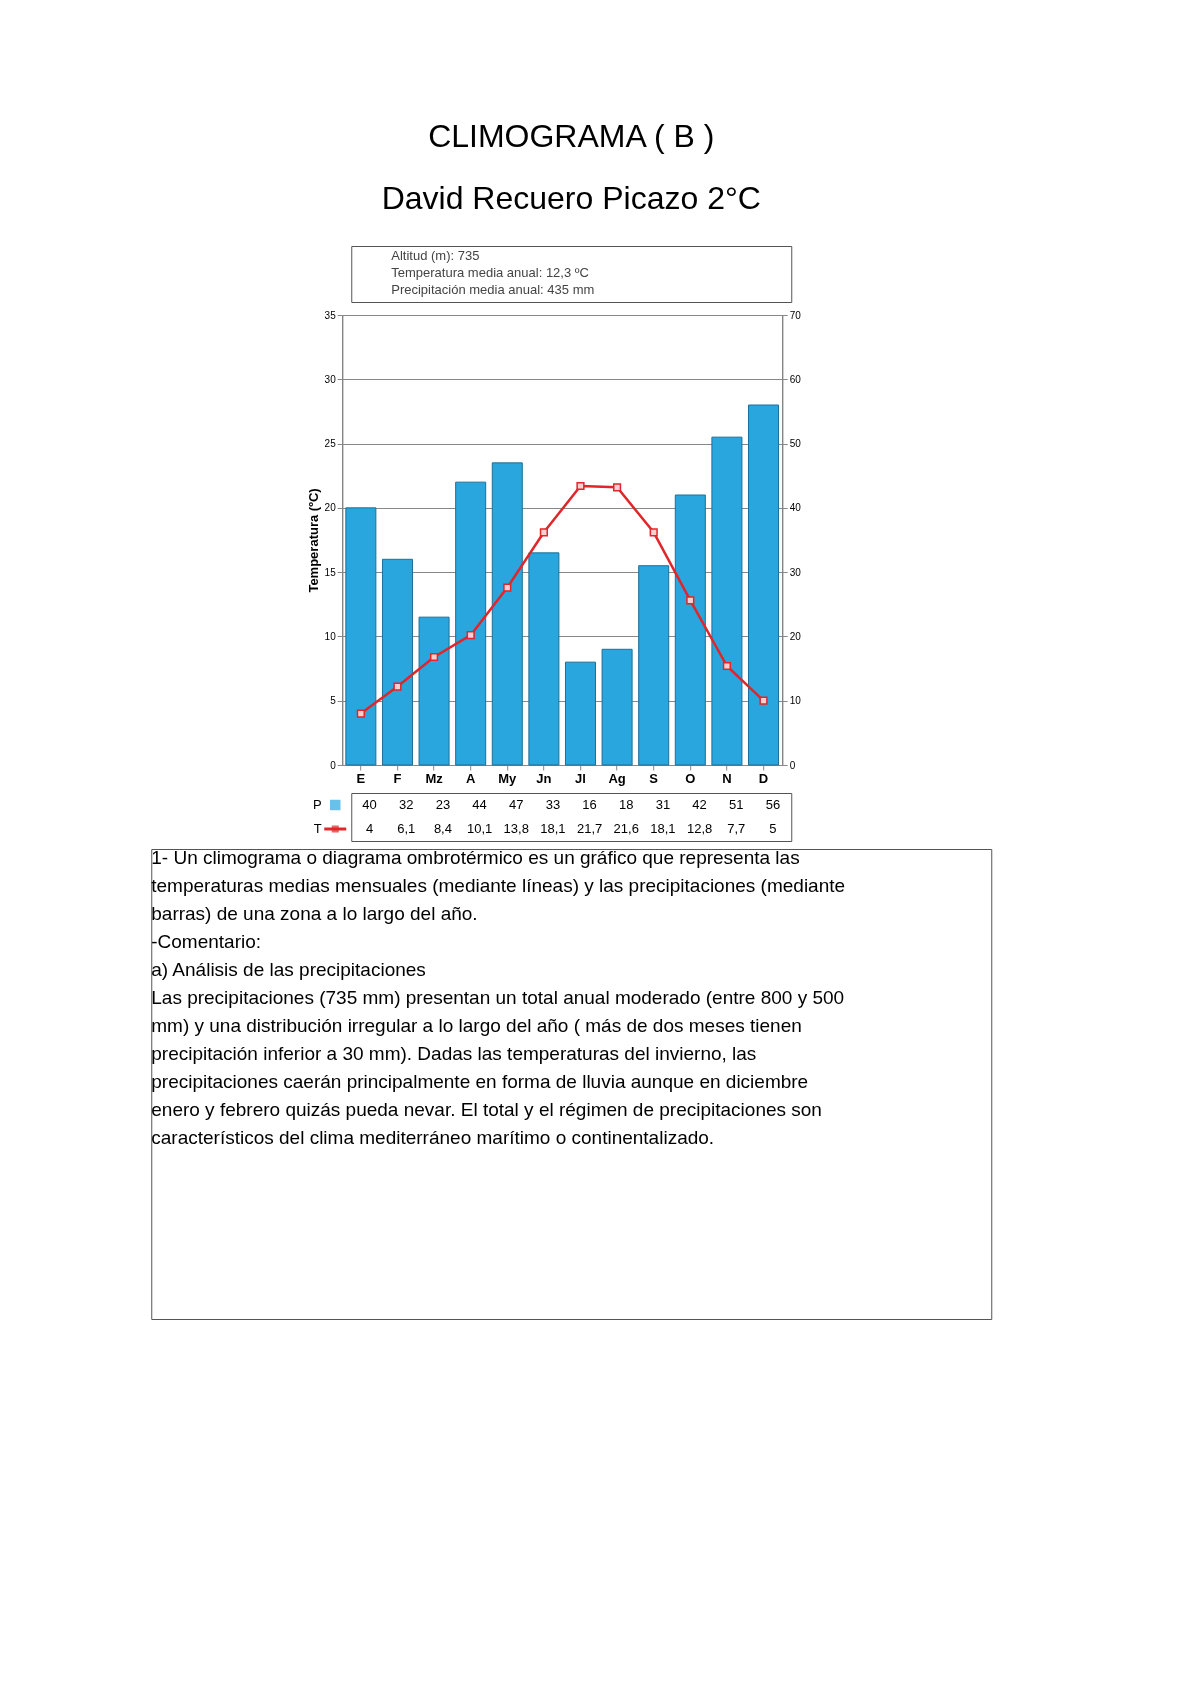 The height and width of the screenshot is (1696, 1200). Describe the element at coordinates (333, 701) in the screenshot. I see `y-tick-label: 5` at that location.